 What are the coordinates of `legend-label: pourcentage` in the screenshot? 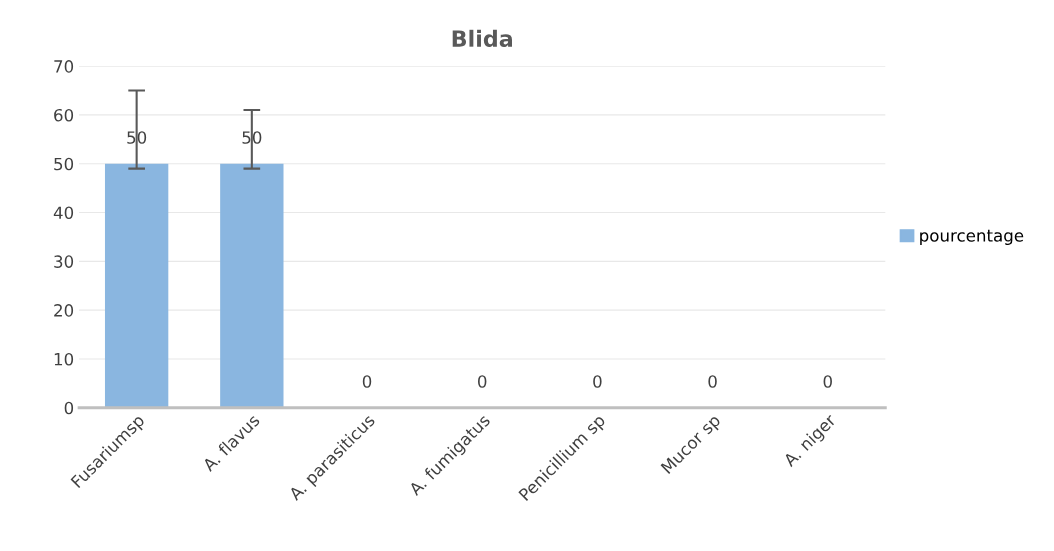 It's located at (972, 237).